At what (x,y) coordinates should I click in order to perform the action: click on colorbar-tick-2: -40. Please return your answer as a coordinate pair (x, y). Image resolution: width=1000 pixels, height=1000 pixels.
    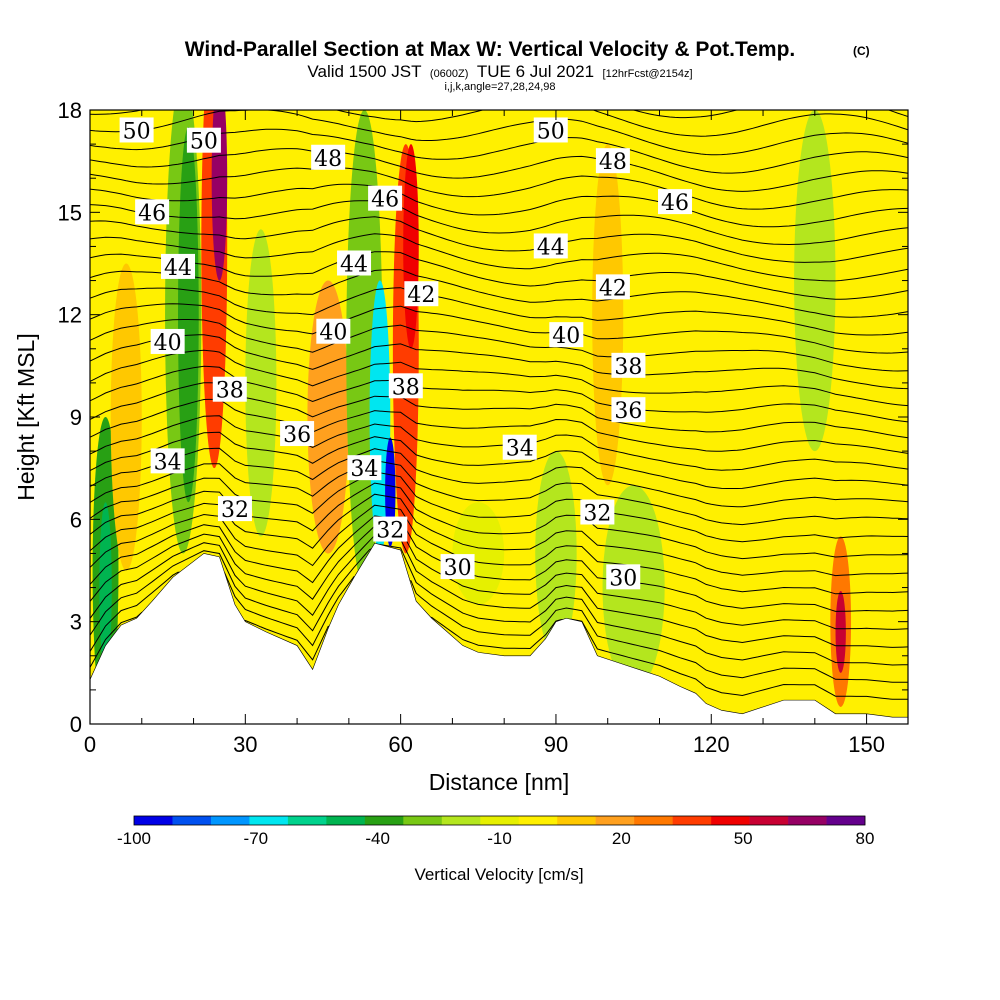
    Looking at the image, I should click on (377, 838).